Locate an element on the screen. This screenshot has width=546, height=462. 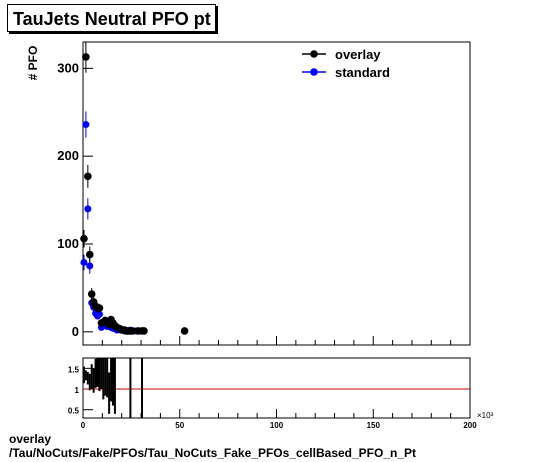
y-tick-label: 0.5 is located at coordinates (74, 411).